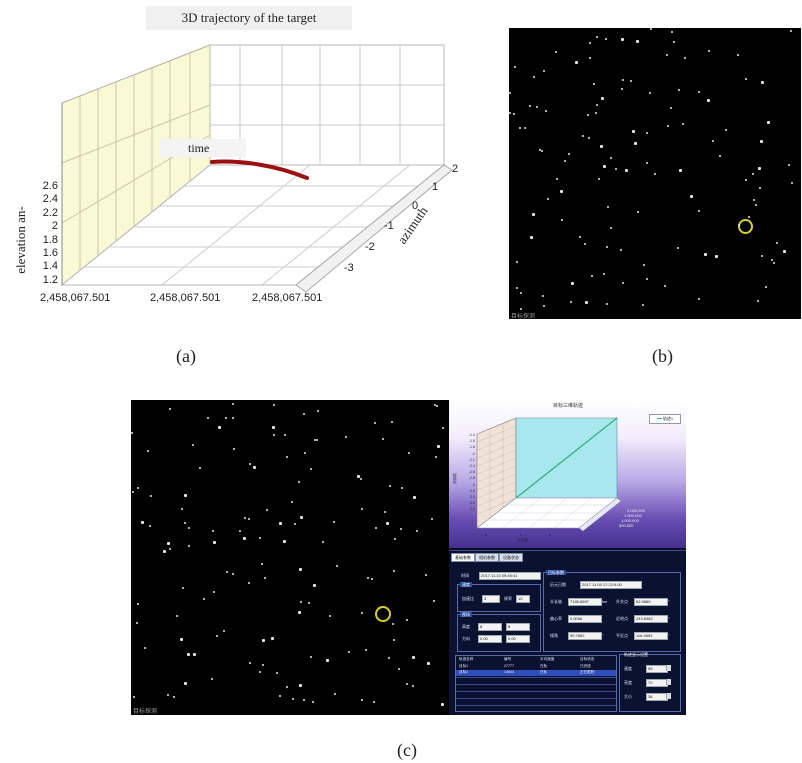 This screenshot has height=763, width=802. What do you see at coordinates (651, 602) in the screenshot?
I see `field-value: 62.9680` at bounding box center [651, 602].